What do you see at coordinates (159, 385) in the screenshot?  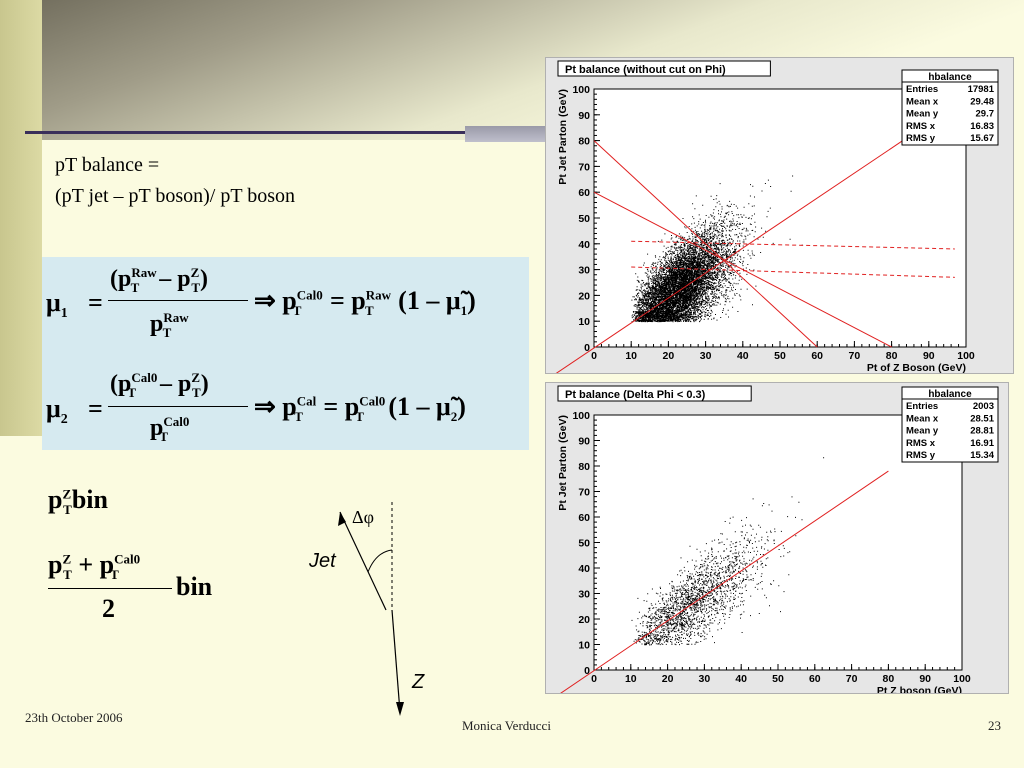 I see `eq2-numerator: (pCal0T – pZT)` at bounding box center [159, 385].